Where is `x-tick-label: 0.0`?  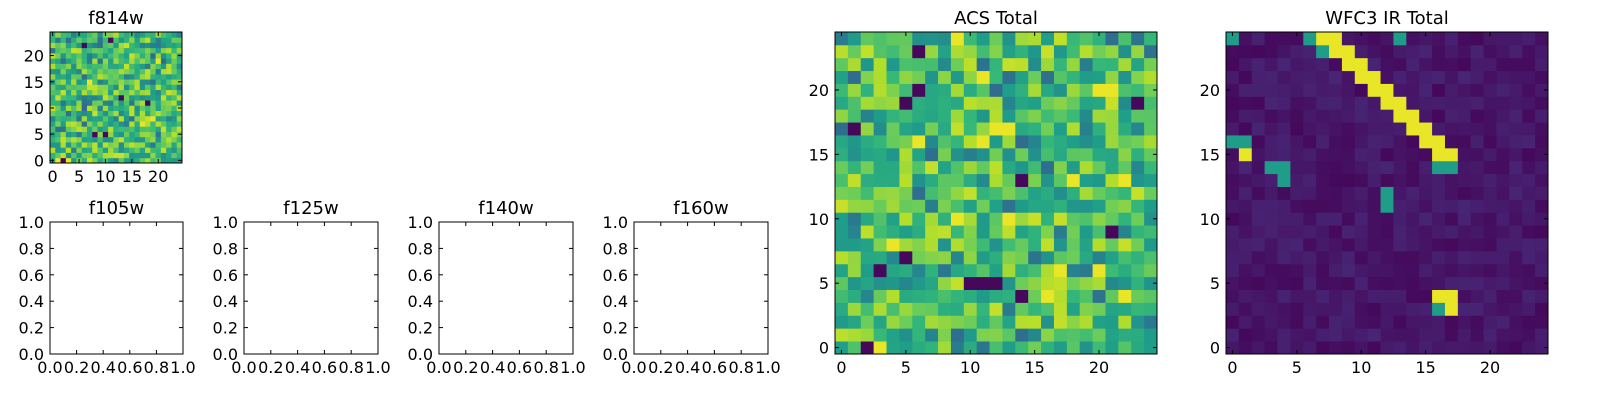 x-tick-label: 0.0 is located at coordinates (243, 367).